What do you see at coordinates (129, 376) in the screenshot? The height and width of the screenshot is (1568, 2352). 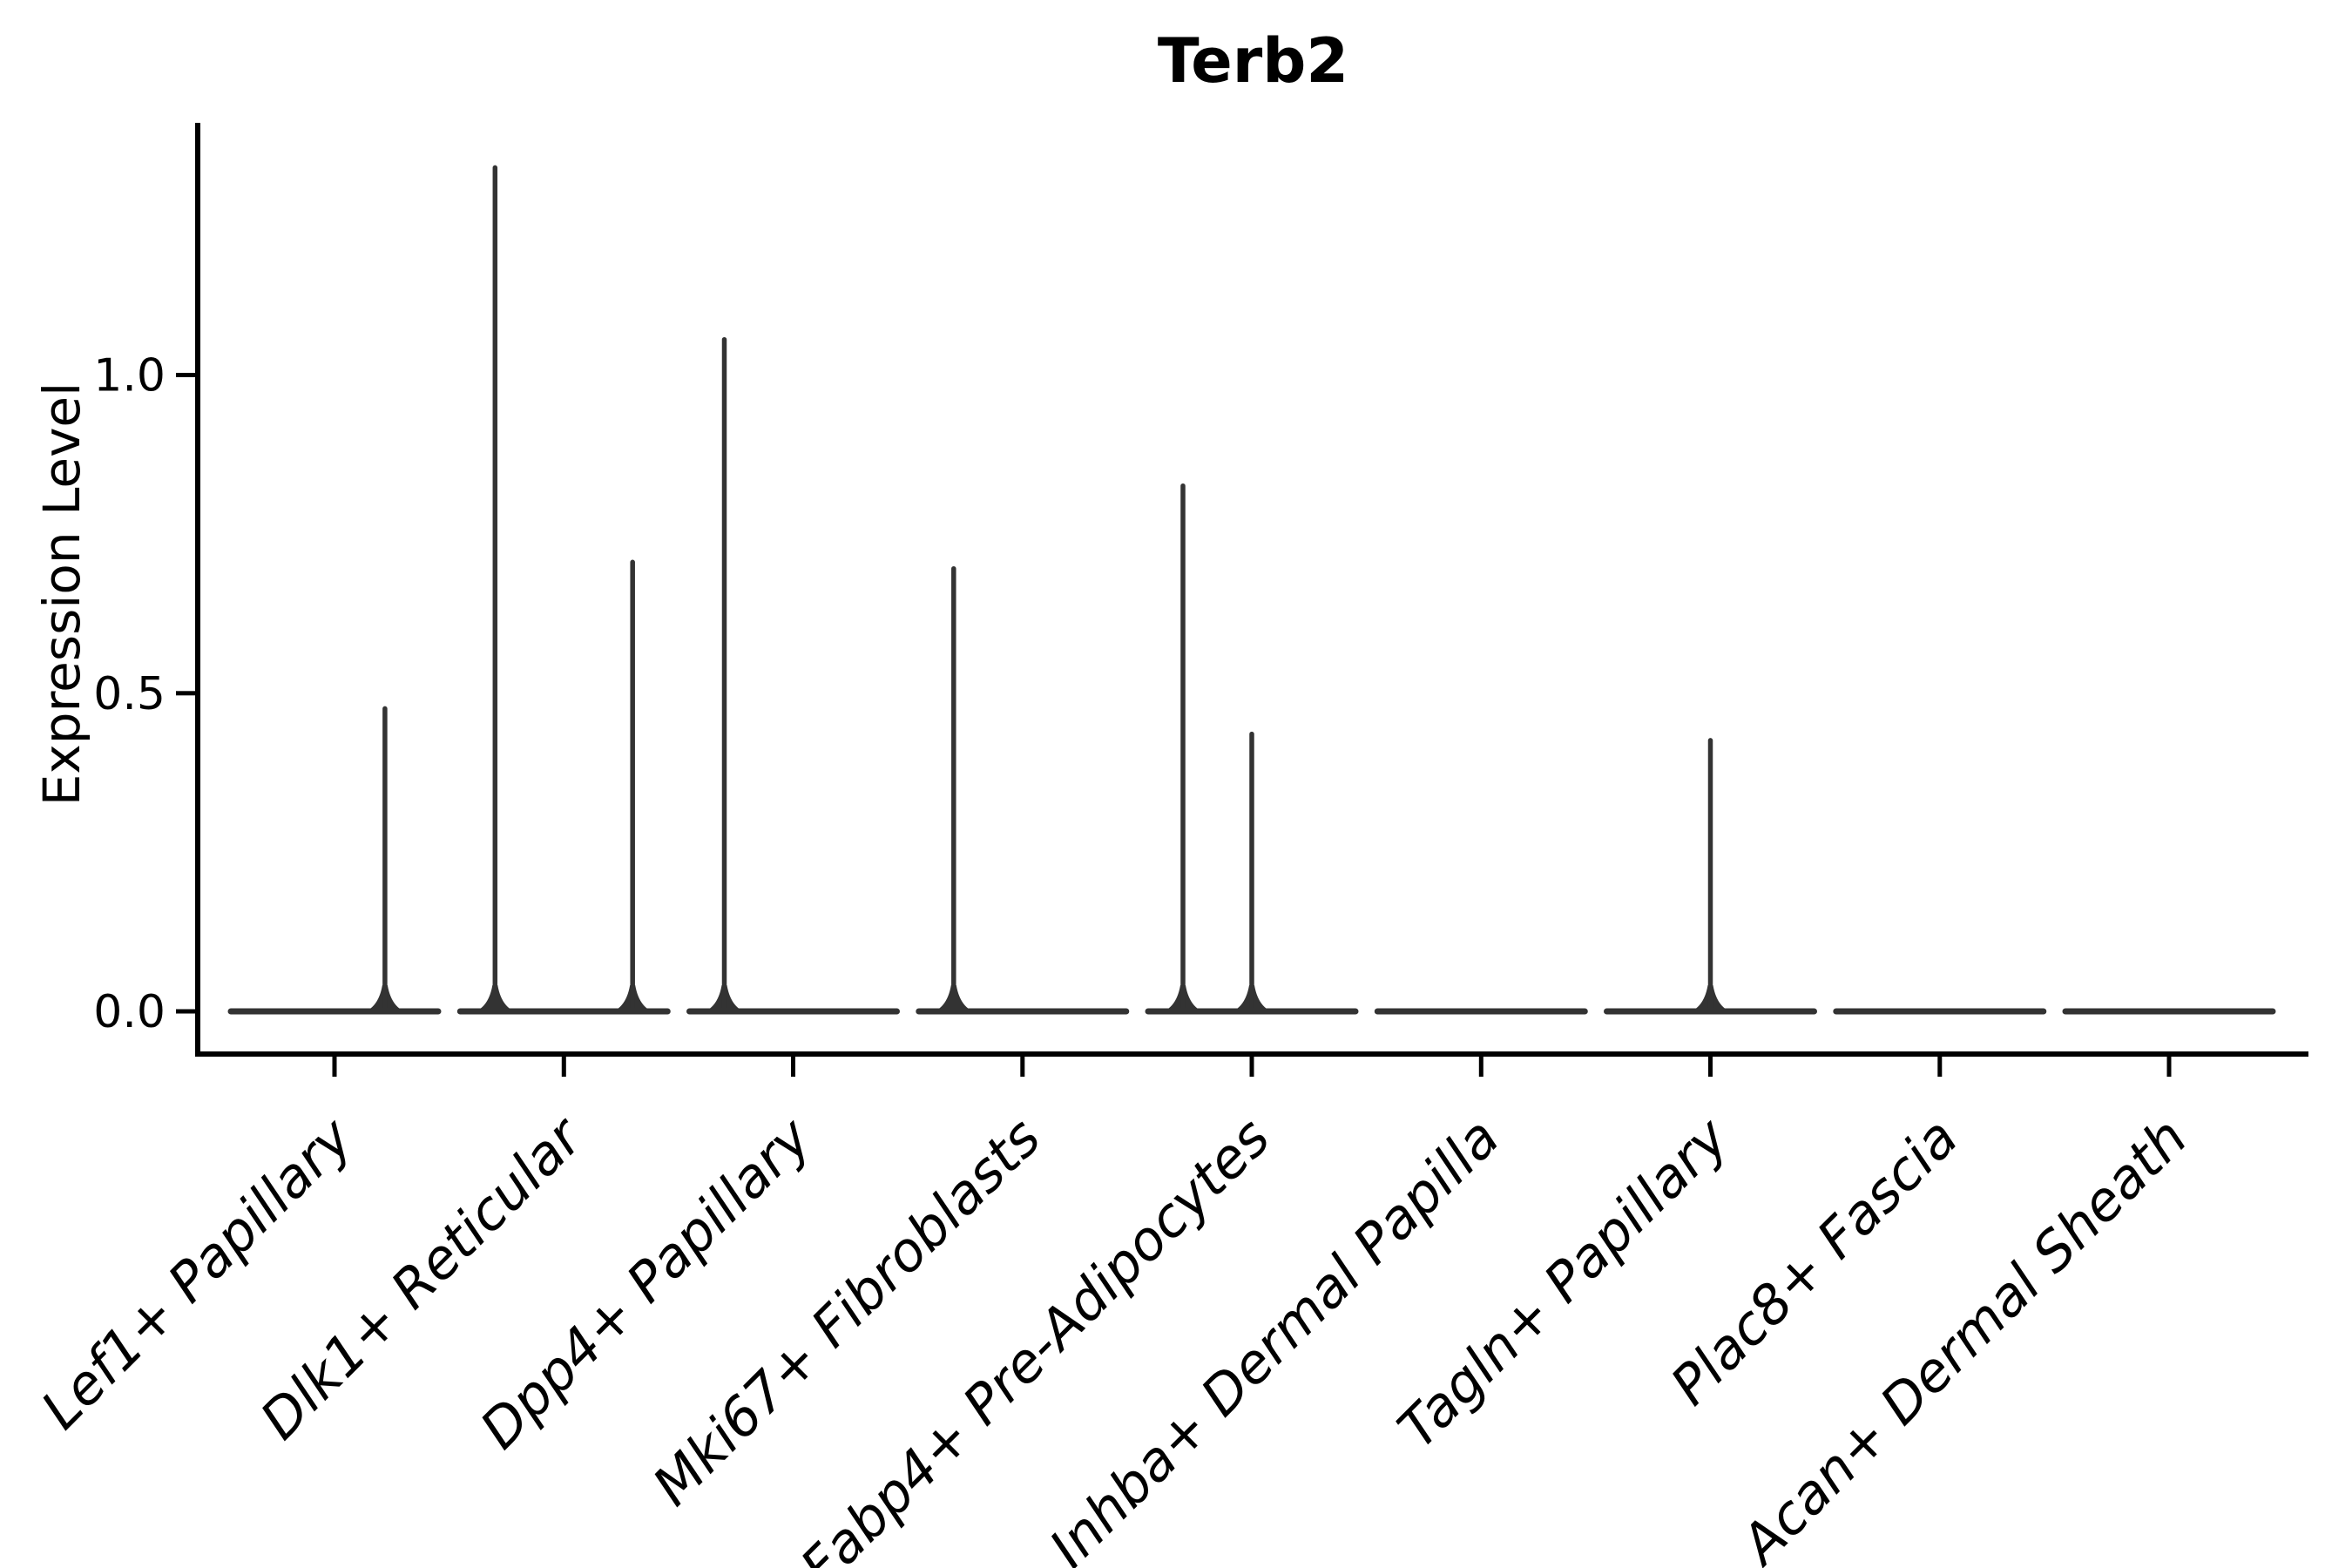 I see `y-tick-label: 1.0` at bounding box center [129, 376].